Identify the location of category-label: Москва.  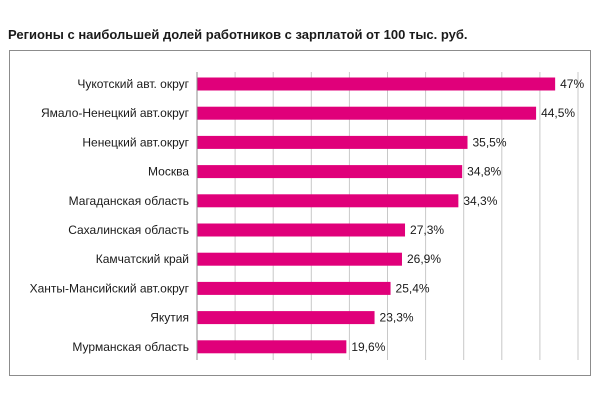
(168, 172).